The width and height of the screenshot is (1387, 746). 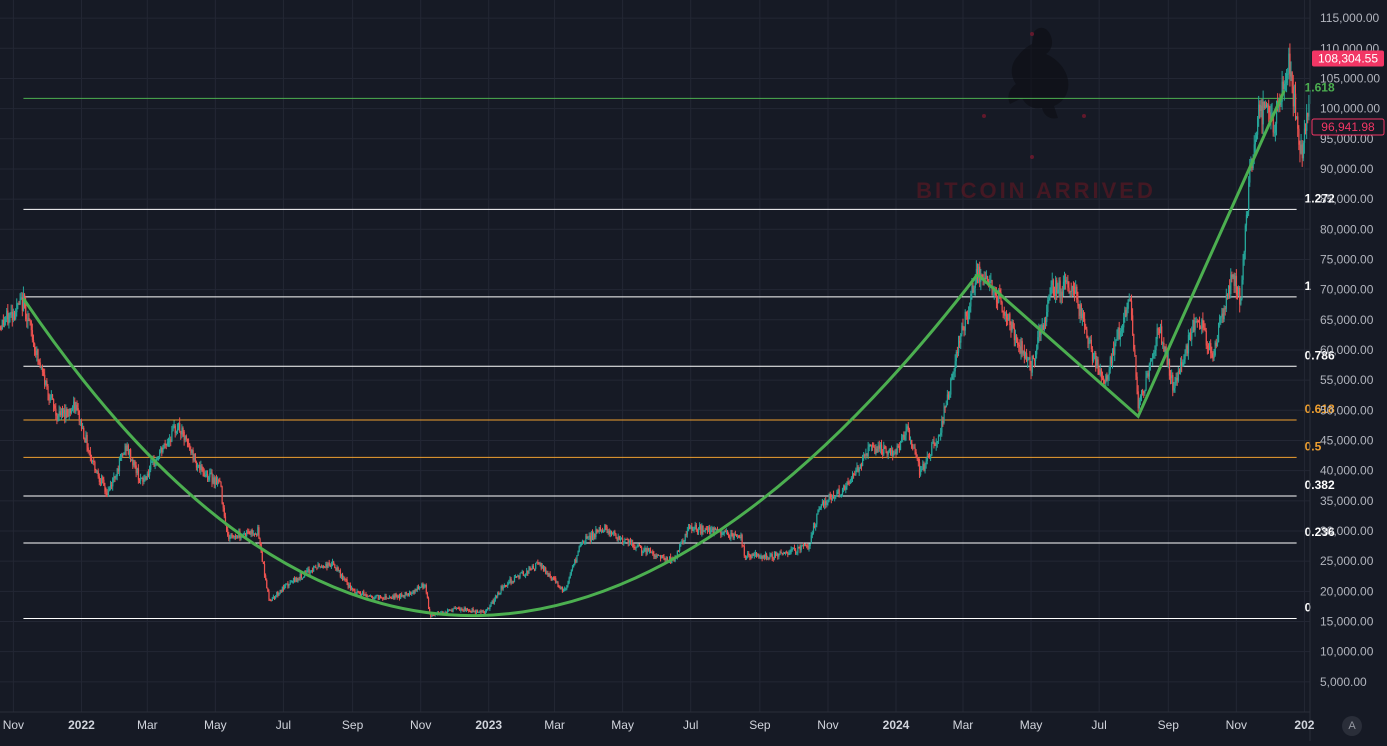 What do you see at coordinates (1304, 725) in the screenshot?
I see `x-tick-label: 202` at bounding box center [1304, 725].